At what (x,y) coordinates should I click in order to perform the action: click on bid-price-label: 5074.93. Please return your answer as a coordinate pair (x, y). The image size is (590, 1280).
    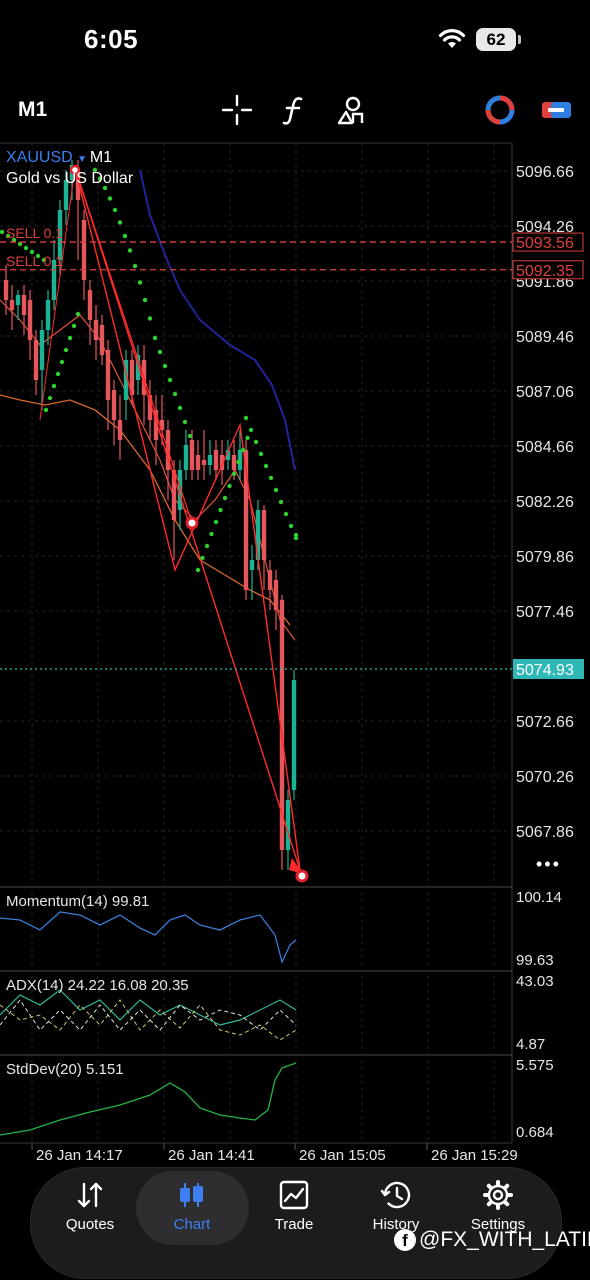
    Looking at the image, I should click on (545, 670).